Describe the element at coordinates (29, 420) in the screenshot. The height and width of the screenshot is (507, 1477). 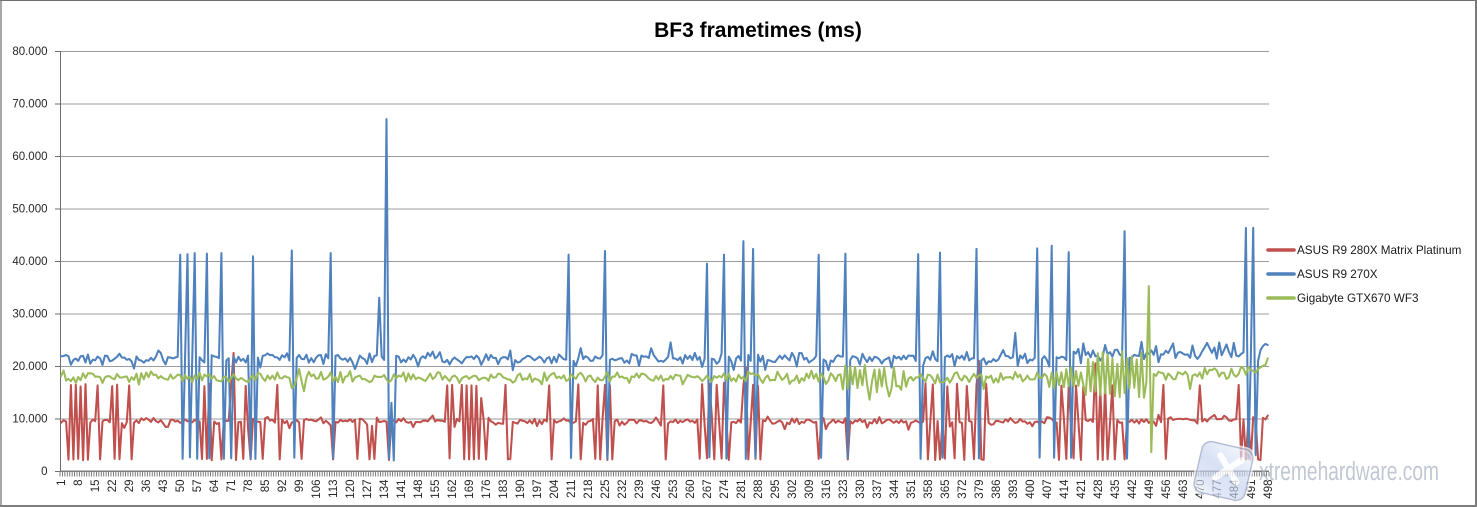
I see `svg-text: 10.000` at that location.